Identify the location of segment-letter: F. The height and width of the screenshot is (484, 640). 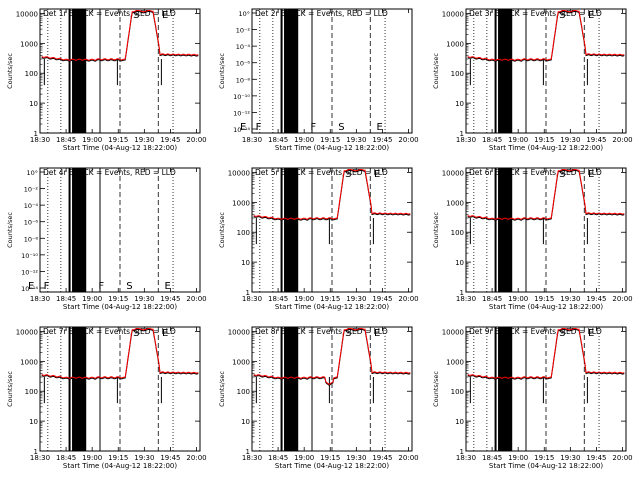
(47, 286).